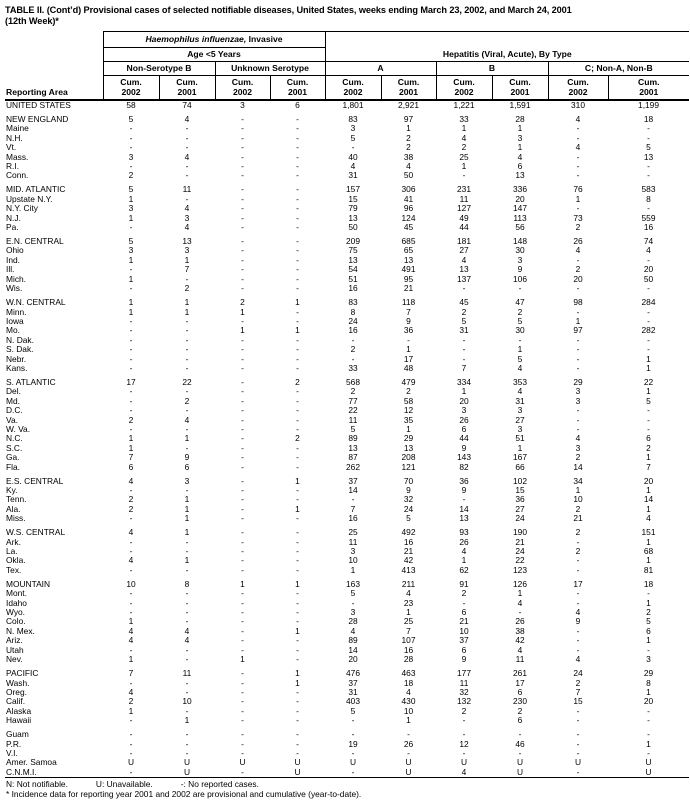  I want to click on value-cell: 10, so click(353, 561).